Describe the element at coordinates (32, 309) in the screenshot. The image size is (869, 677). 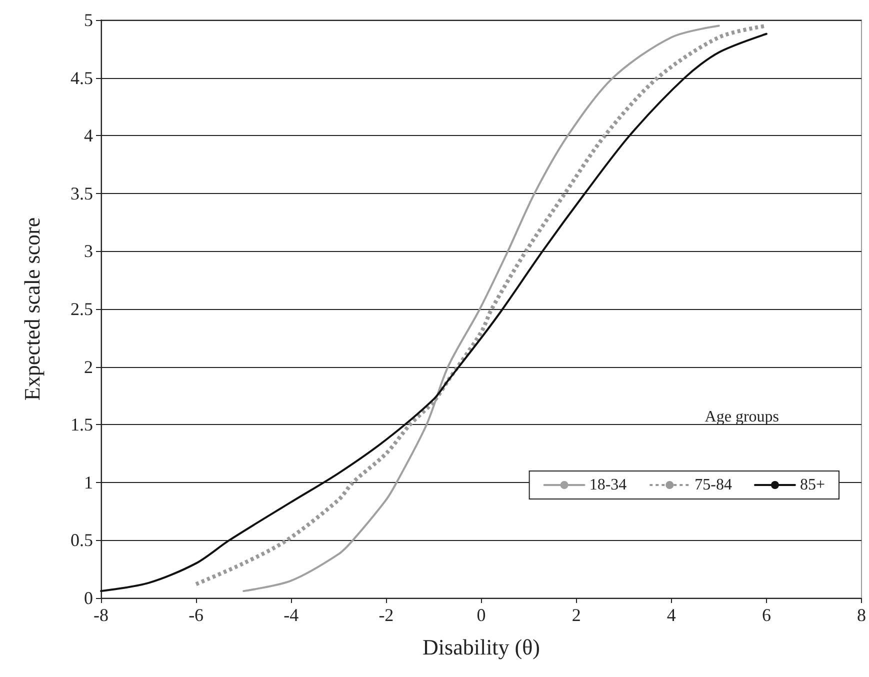
I see `y-axis-title: Expected scale score` at that location.